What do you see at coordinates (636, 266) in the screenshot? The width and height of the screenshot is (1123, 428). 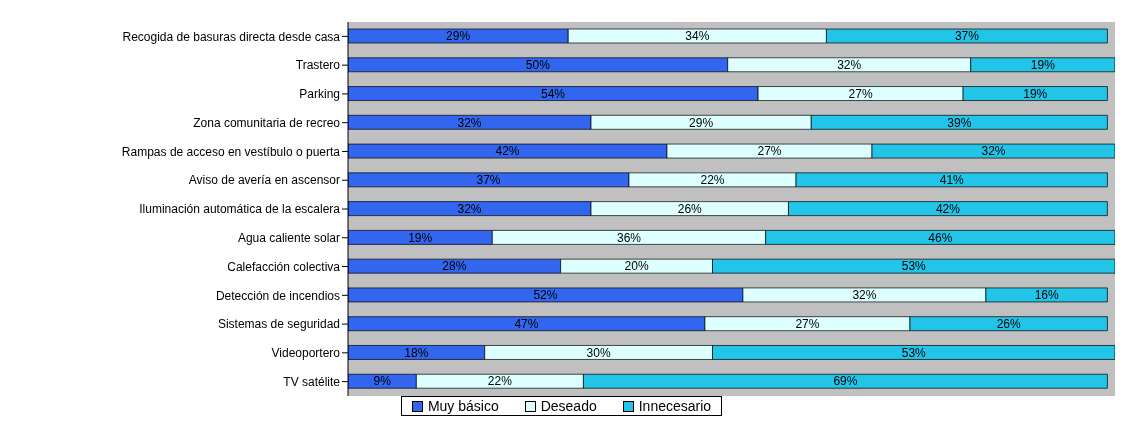 I see `data-label: 20%` at bounding box center [636, 266].